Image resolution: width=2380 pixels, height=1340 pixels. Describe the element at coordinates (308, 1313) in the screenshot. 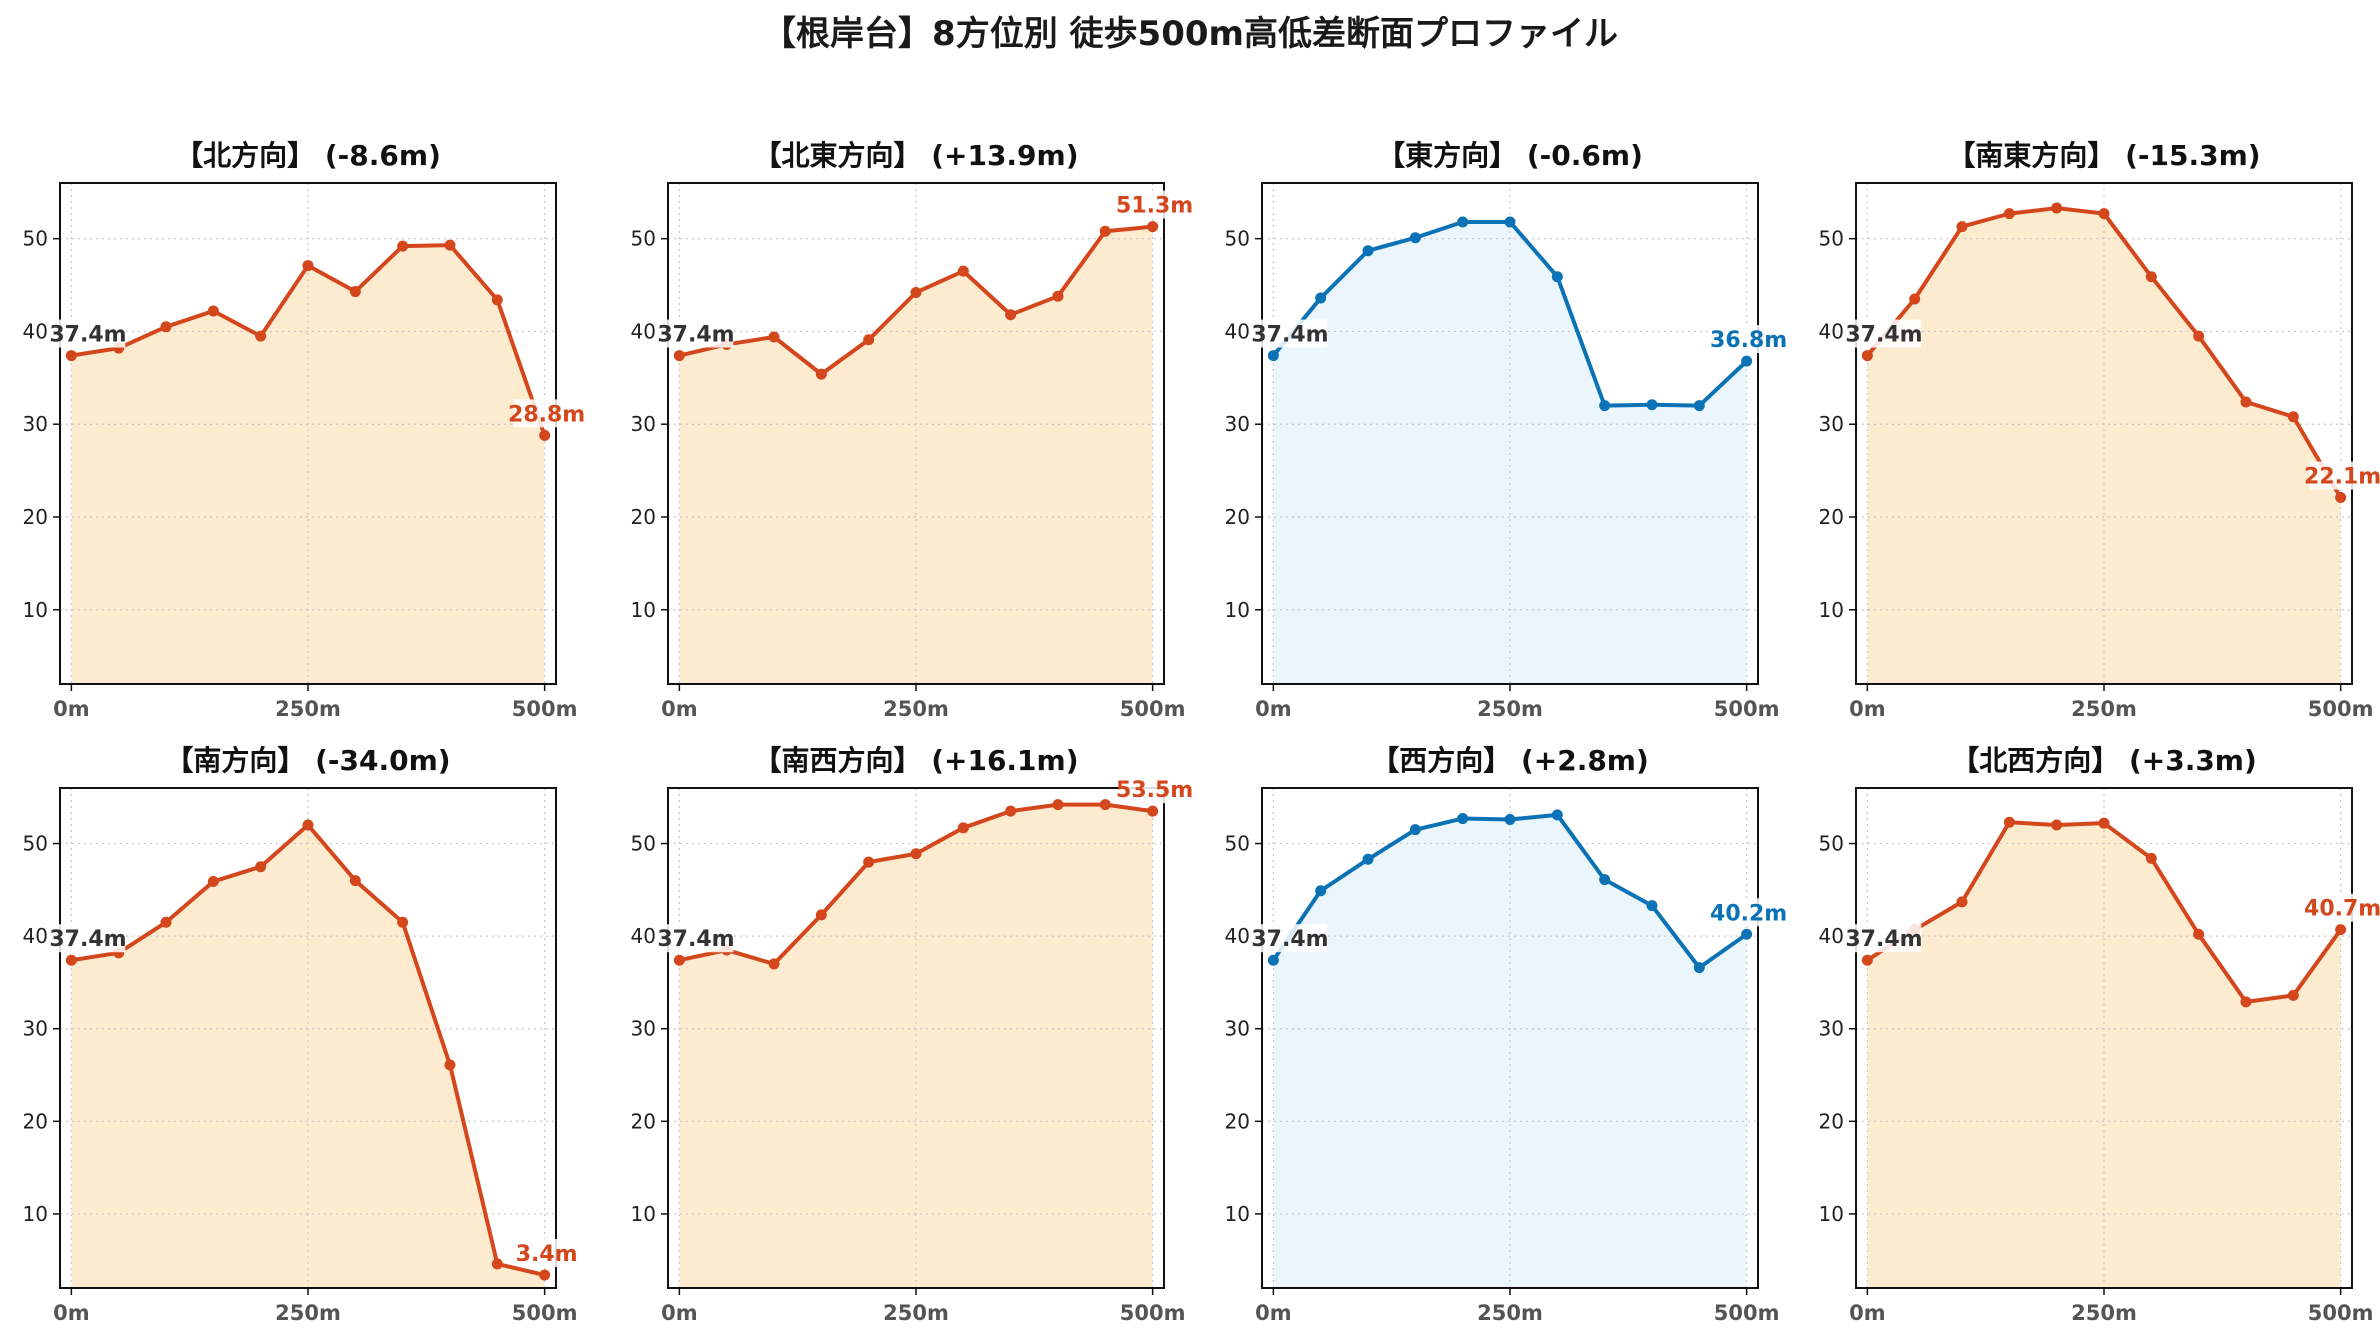

I see `chart-5-x-tick-label: 250m` at that location.